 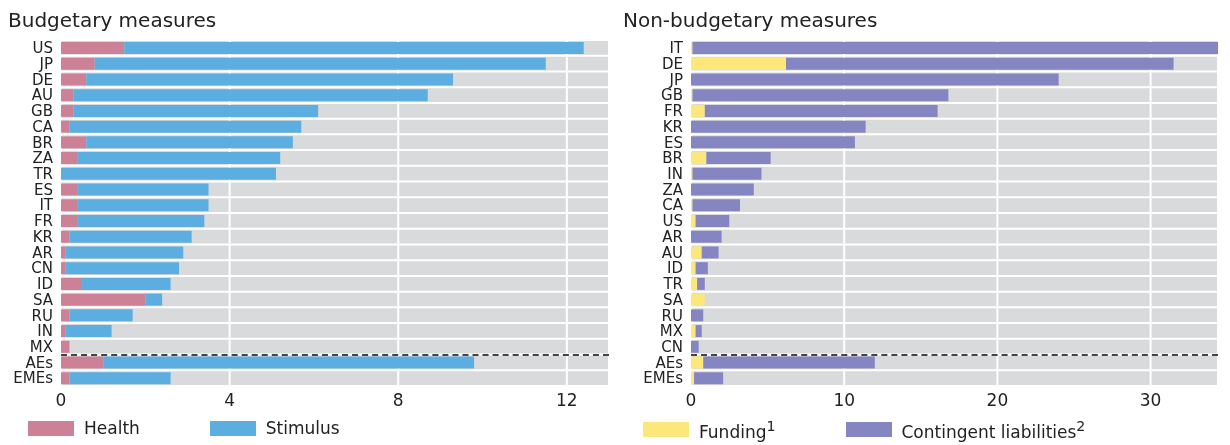 What do you see at coordinates (671, 331) in the screenshot?
I see `y-tick-label: MX` at bounding box center [671, 331].